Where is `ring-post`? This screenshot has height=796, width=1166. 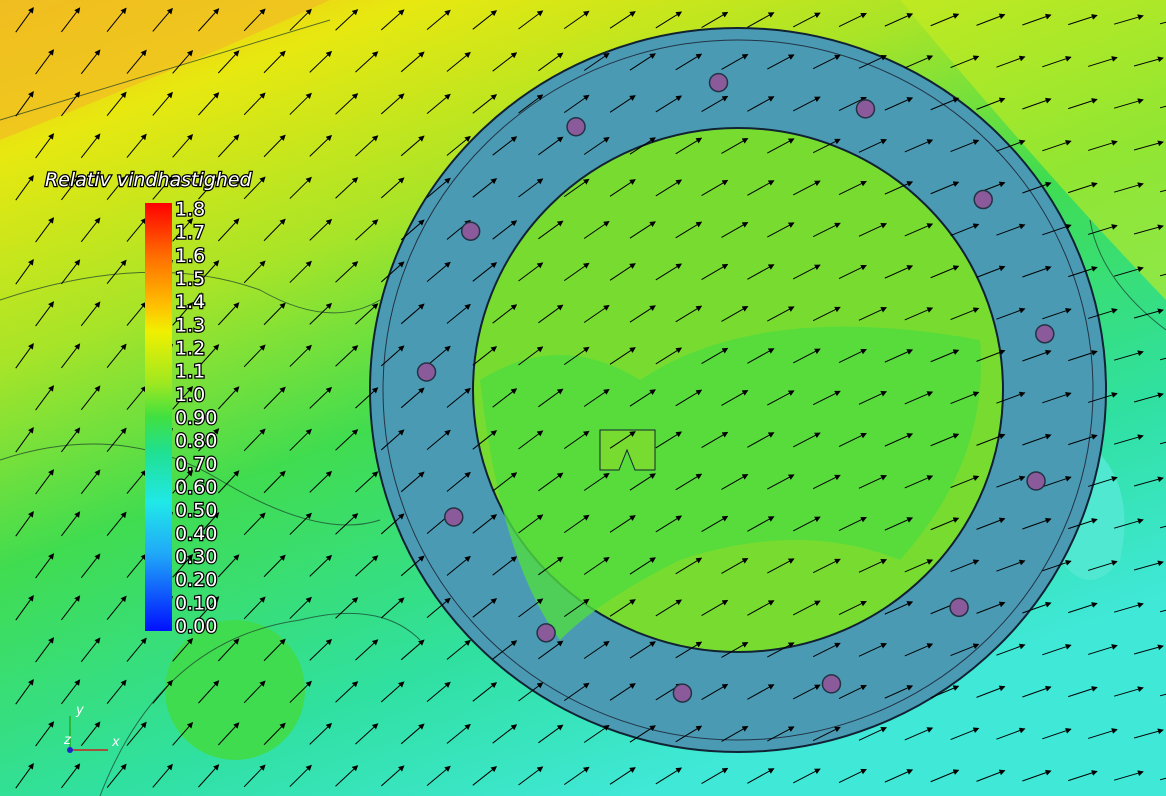 ring-post is located at coordinates (718, 82).